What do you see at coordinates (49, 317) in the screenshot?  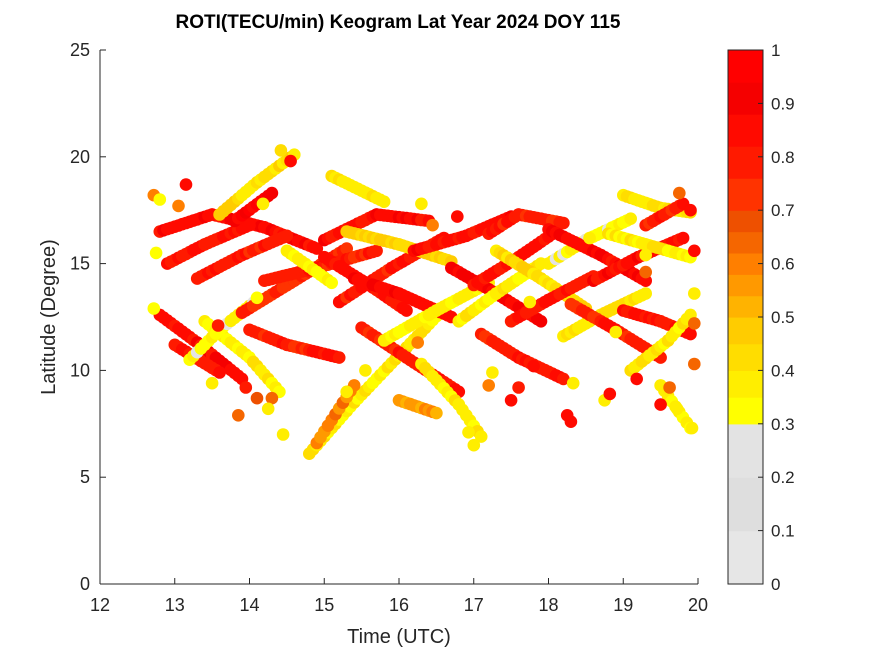 I see `y-axis-title: Latitude (Degree)` at bounding box center [49, 317].